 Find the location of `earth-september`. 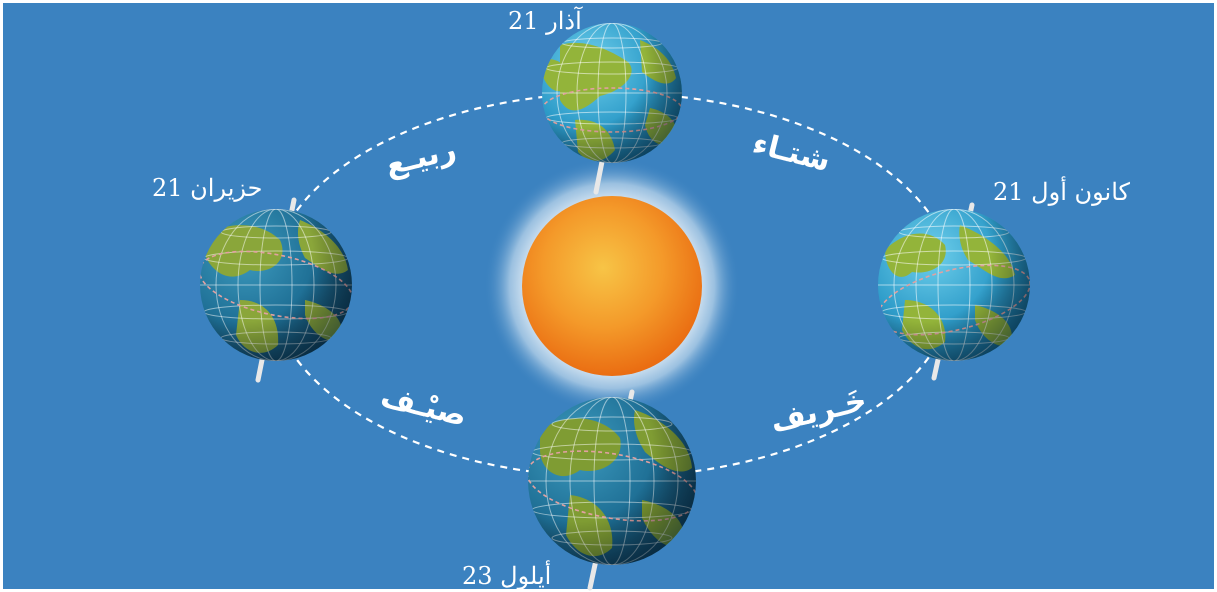

earth-september is located at coordinates (612, 490).